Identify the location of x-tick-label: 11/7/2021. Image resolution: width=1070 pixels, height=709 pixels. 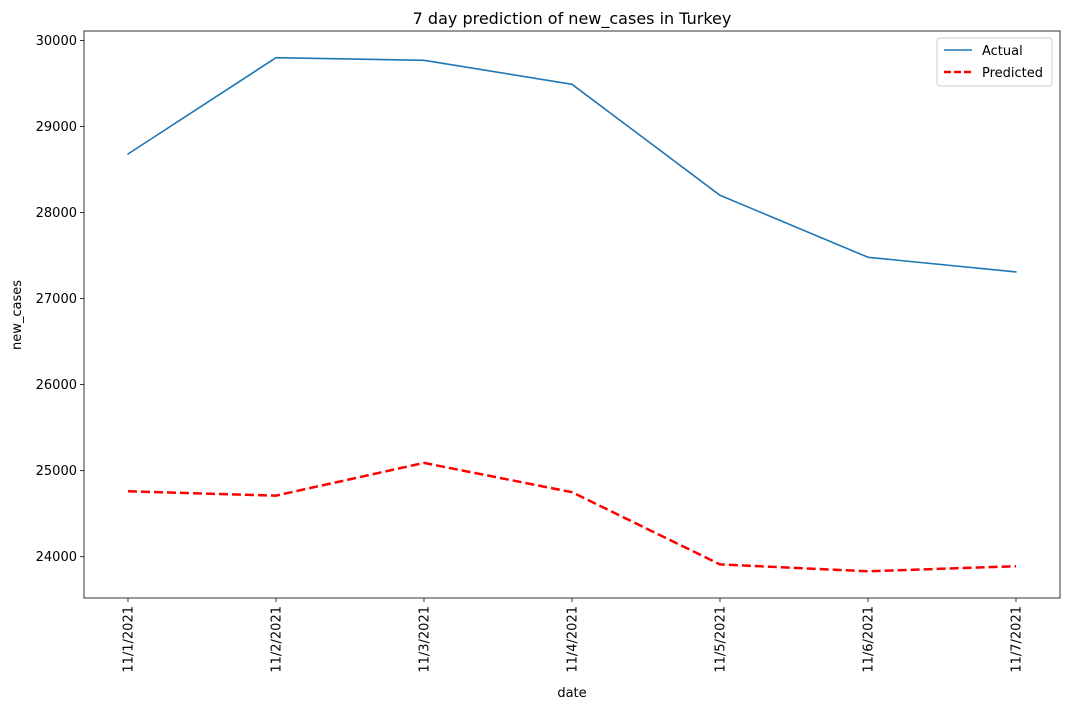
(1017, 639).